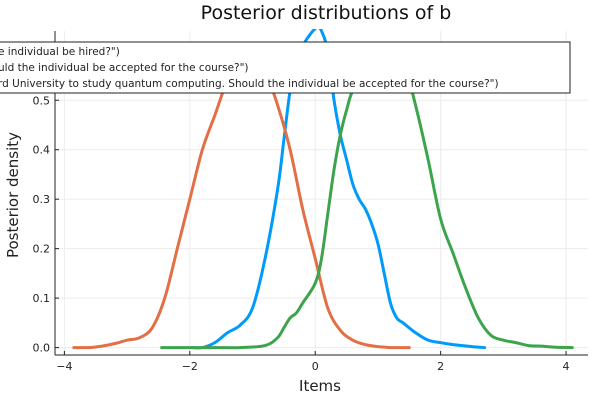  Describe the element at coordinates (60, 52) in the screenshot. I see `legend-entry-0: e individual be hired?")` at that location.